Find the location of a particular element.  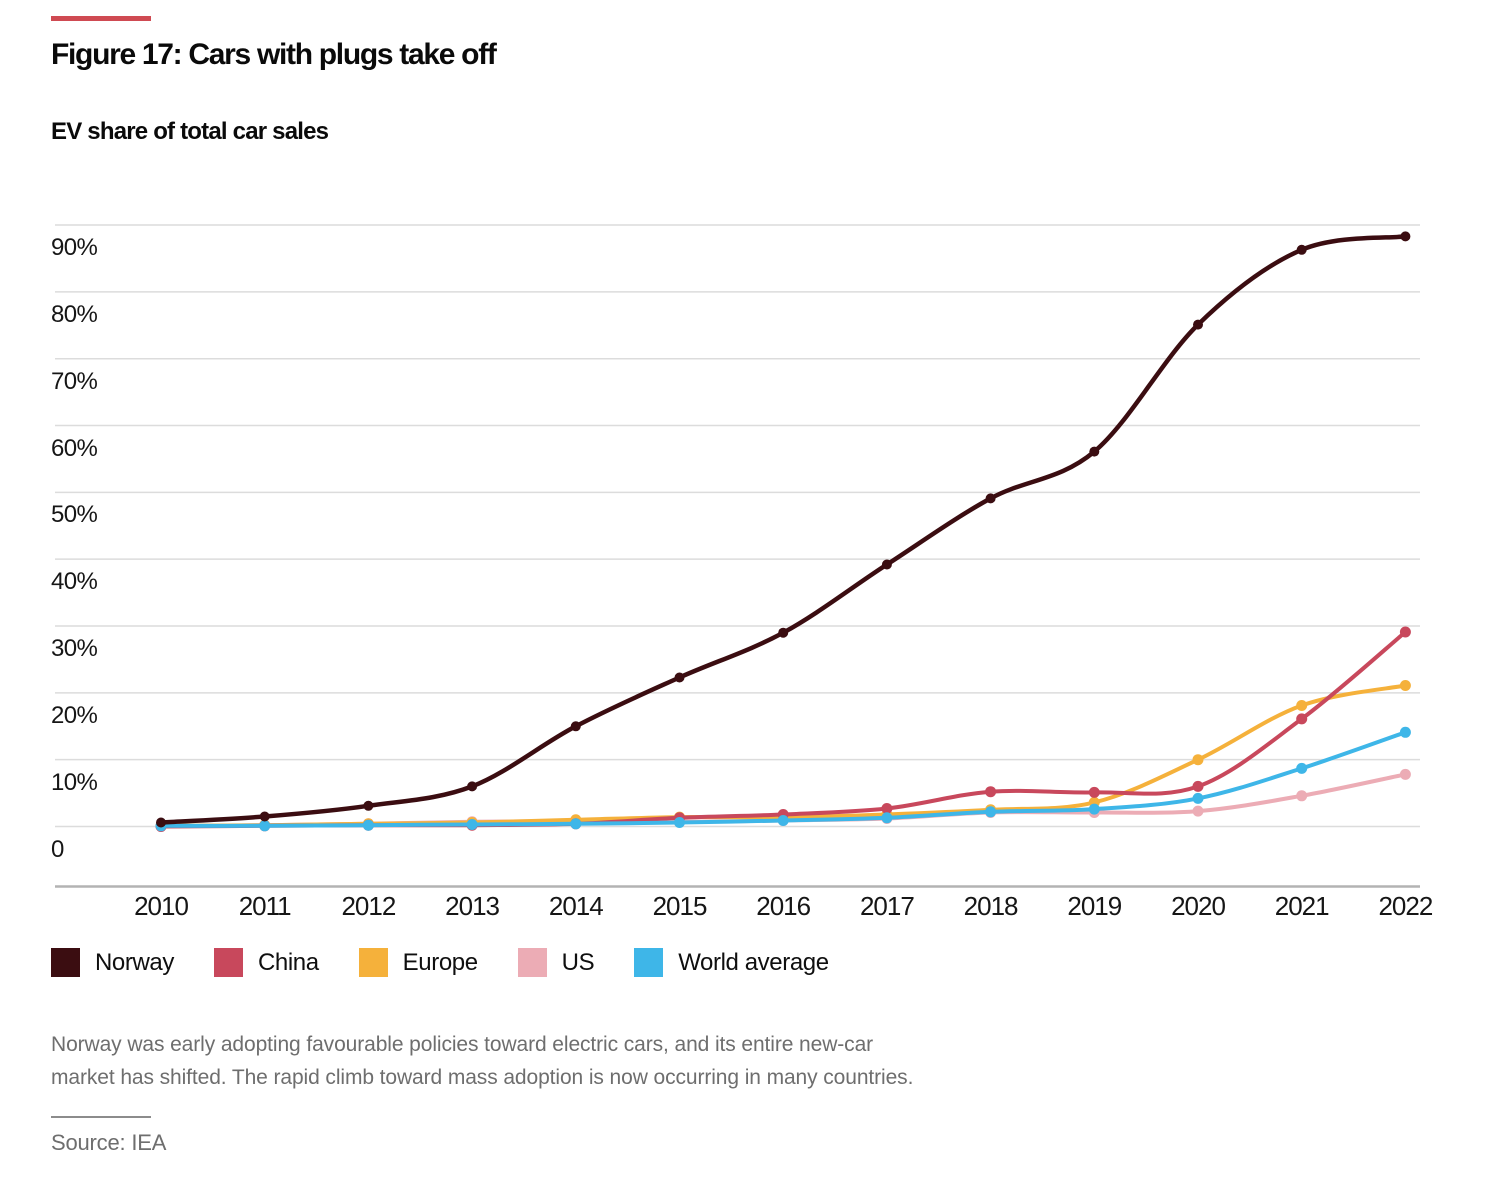

chart-legend: Norway China Europe US World average is located at coordinates (440, 962).